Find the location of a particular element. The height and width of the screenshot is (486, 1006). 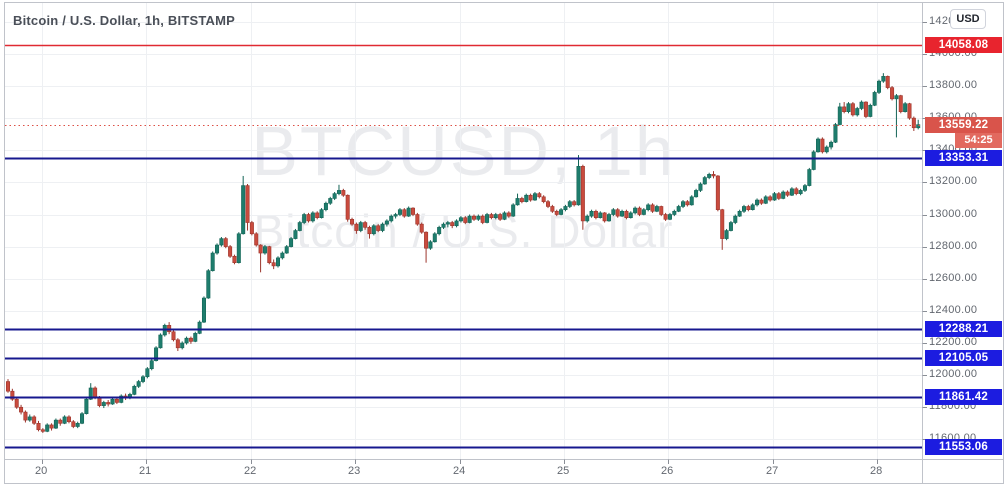

symbol-legend: Bitcoin / U.S. Dollar, 1h, BITSTAMP is located at coordinates (124, 20).